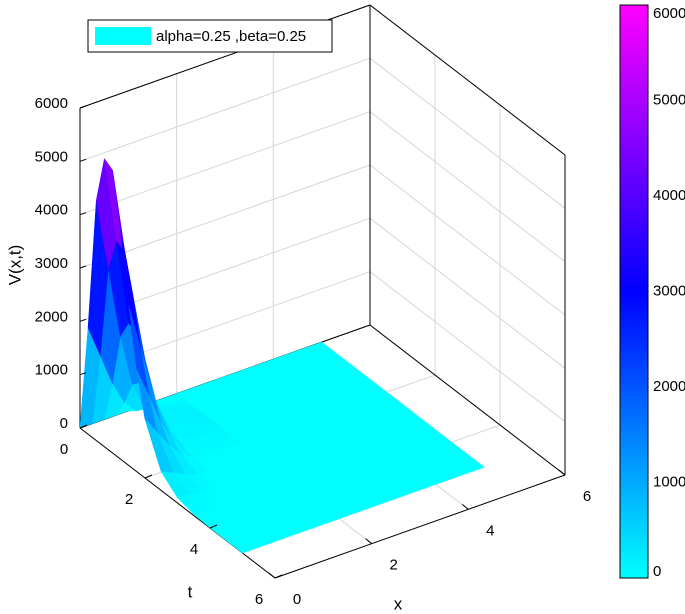  I want to click on z-tick-label: 6000, so click(51, 103).